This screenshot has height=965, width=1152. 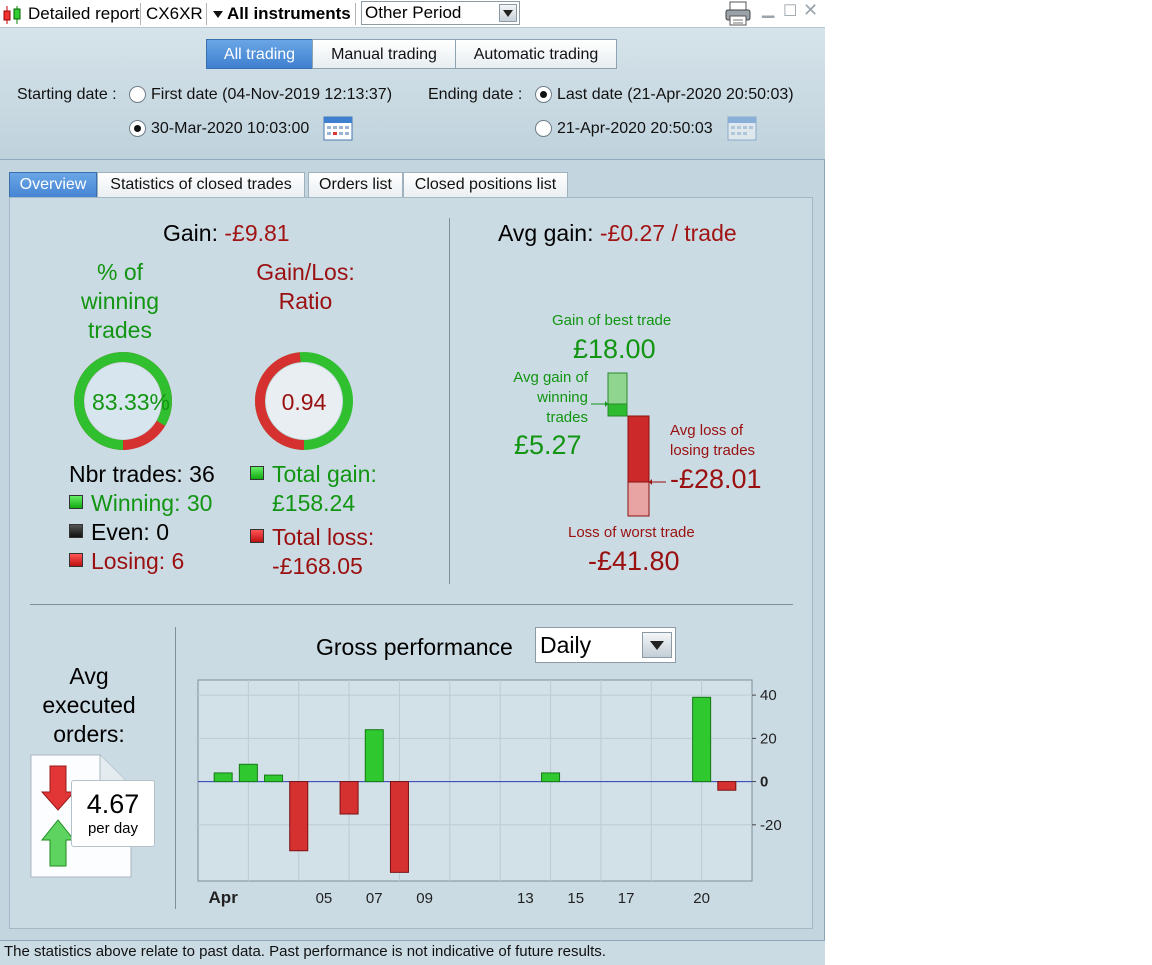 What do you see at coordinates (152, 503) in the screenshot?
I see `winning-count: Winning: 30` at bounding box center [152, 503].